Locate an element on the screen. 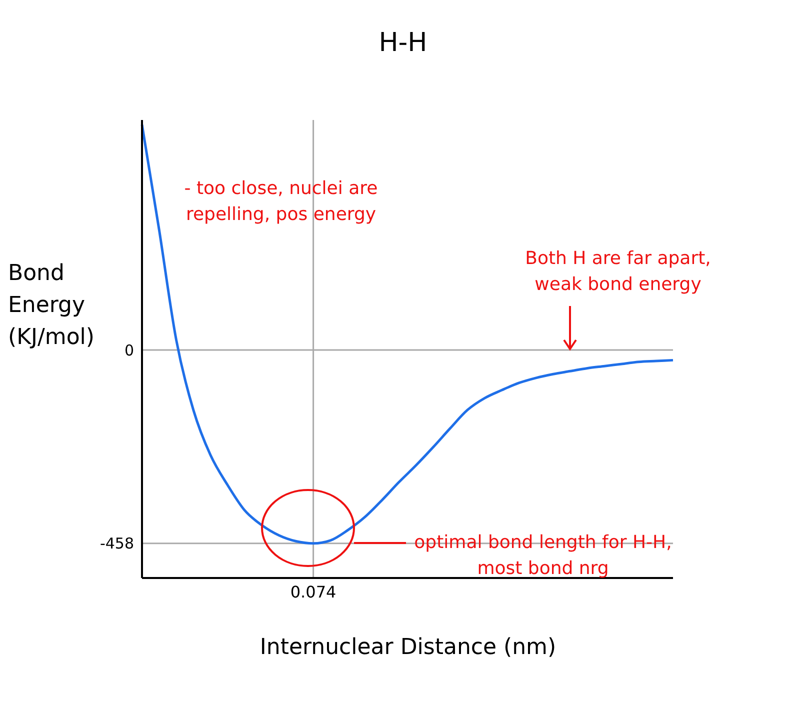 Image resolution: width=806 pixels, height=709 pixels. annotation: - too close, nuclei are repelling, pos energy is located at coordinates (281, 202).